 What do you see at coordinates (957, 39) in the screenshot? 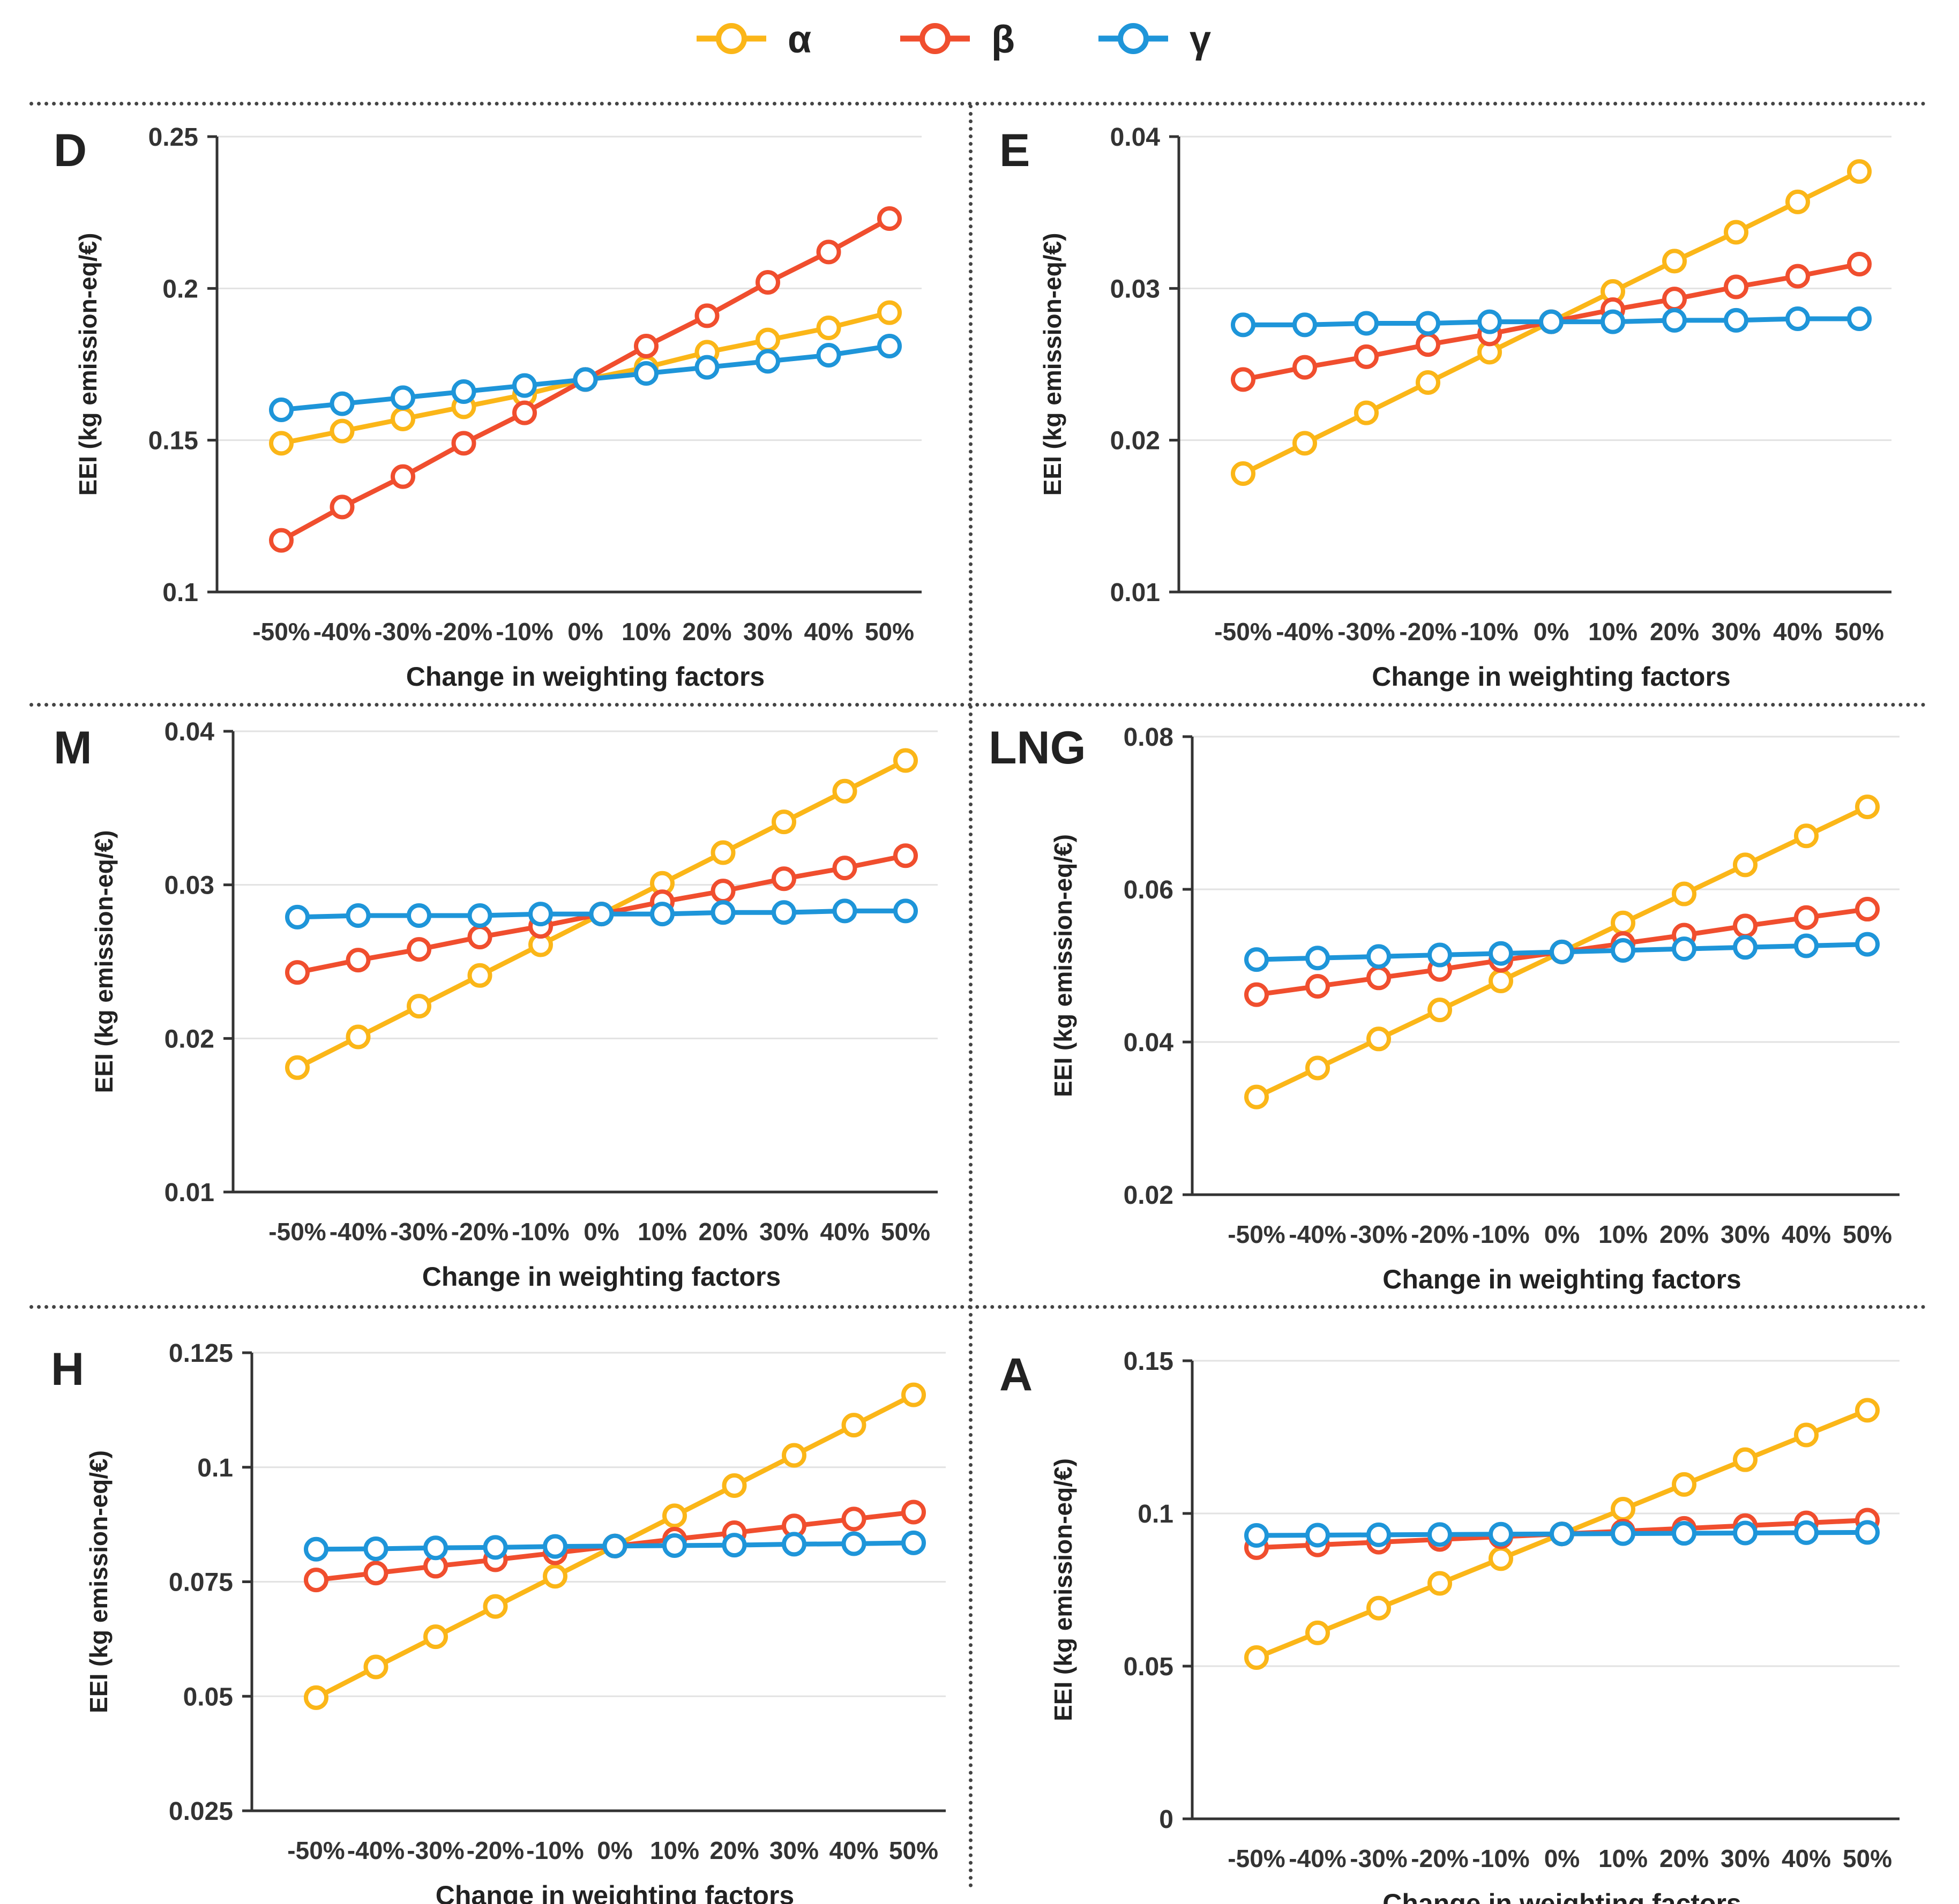
I see `legend-item-2: β` at bounding box center [957, 39].